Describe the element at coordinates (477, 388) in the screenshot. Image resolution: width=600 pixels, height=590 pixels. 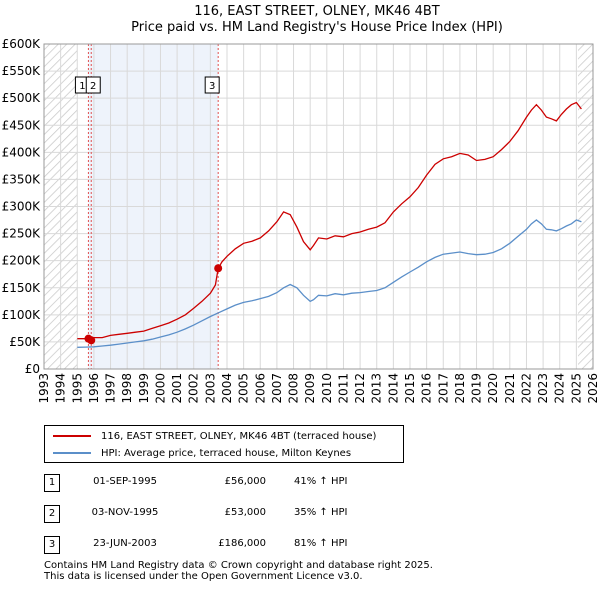
I see `x-tick-label: 2019` at that location.